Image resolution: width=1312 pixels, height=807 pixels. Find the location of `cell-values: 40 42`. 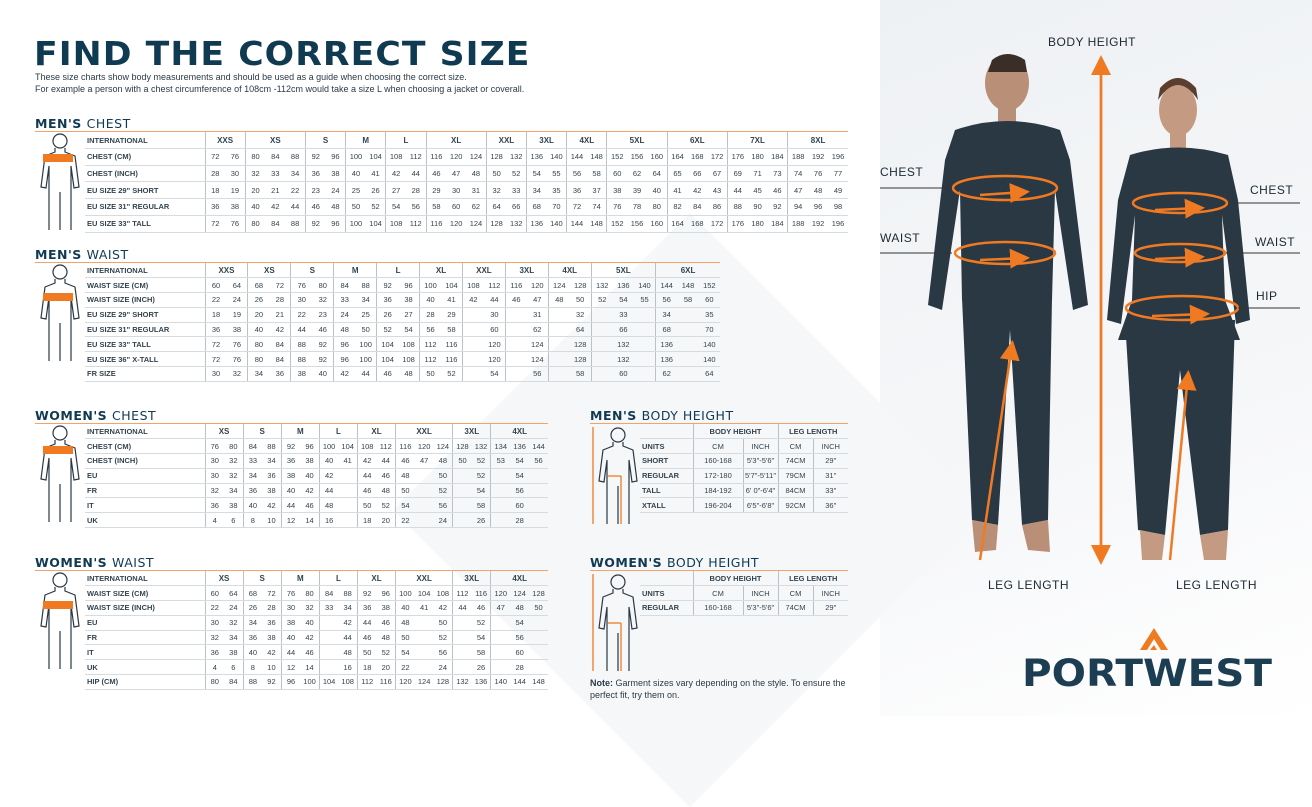

cell-values: 40 42 is located at coordinates (300, 490).